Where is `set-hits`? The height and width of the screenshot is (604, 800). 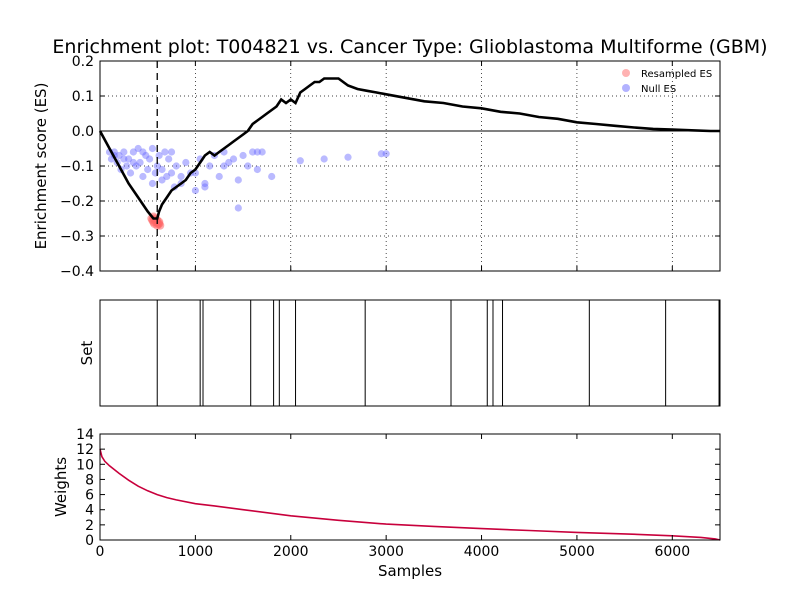 set-hits is located at coordinates (438, 353).